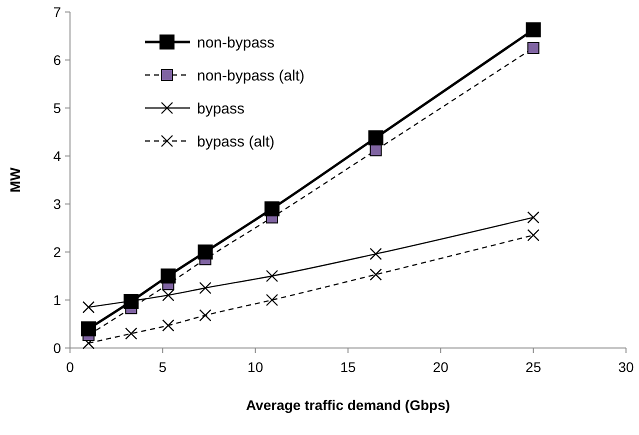 Image resolution: width=639 pixels, height=435 pixels. I want to click on x-tick-label: 25, so click(534, 367).